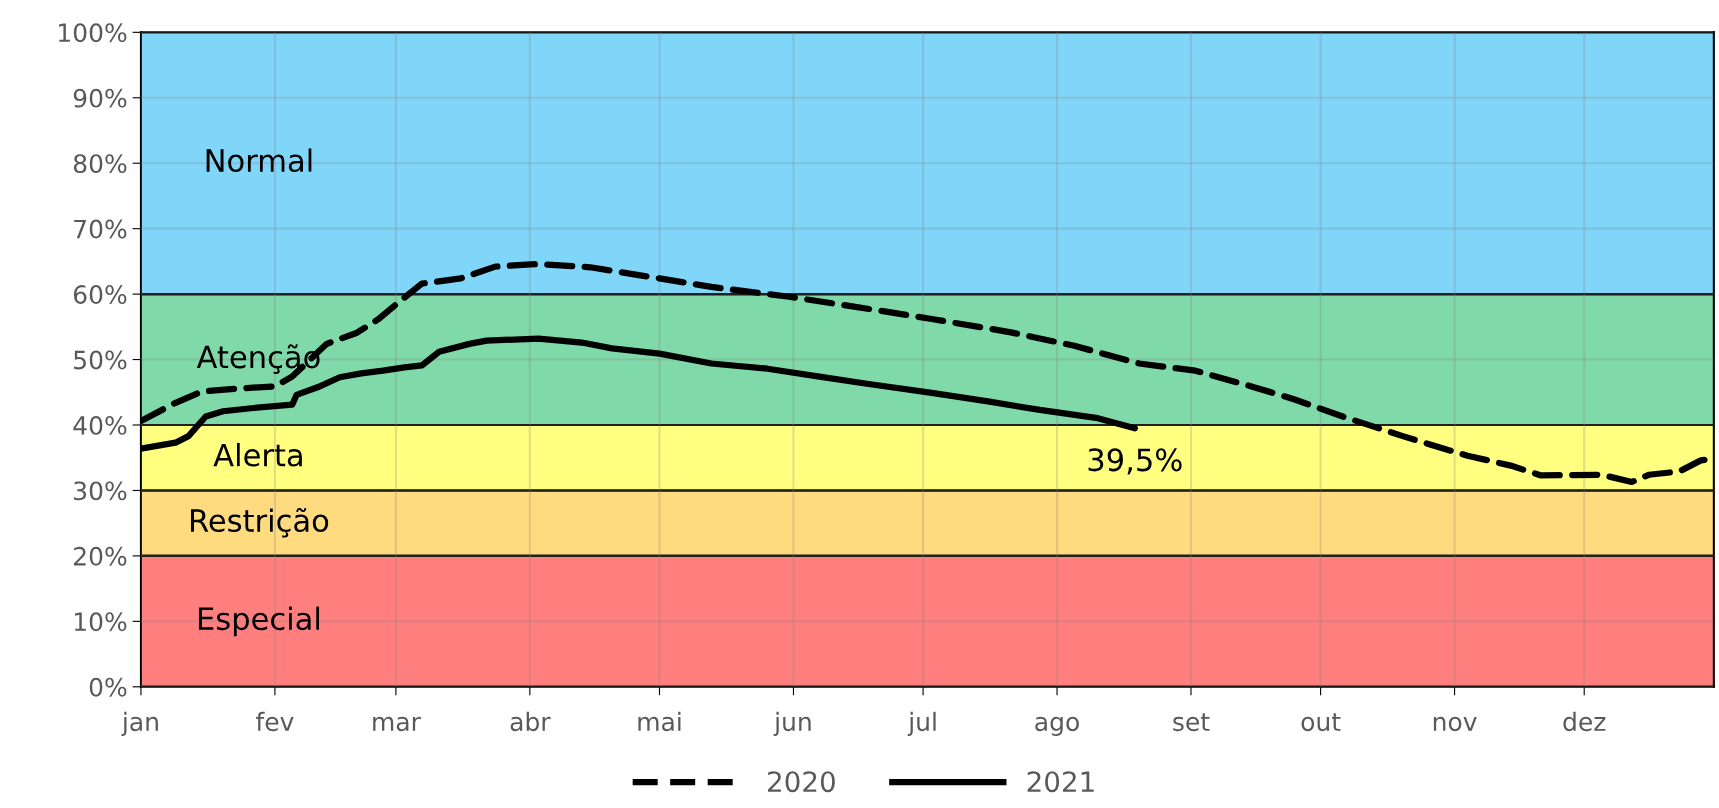 The height and width of the screenshot is (808, 1719). What do you see at coordinates (93, 33) in the screenshot?
I see `y-tick-label: 100%` at bounding box center [93, 33].